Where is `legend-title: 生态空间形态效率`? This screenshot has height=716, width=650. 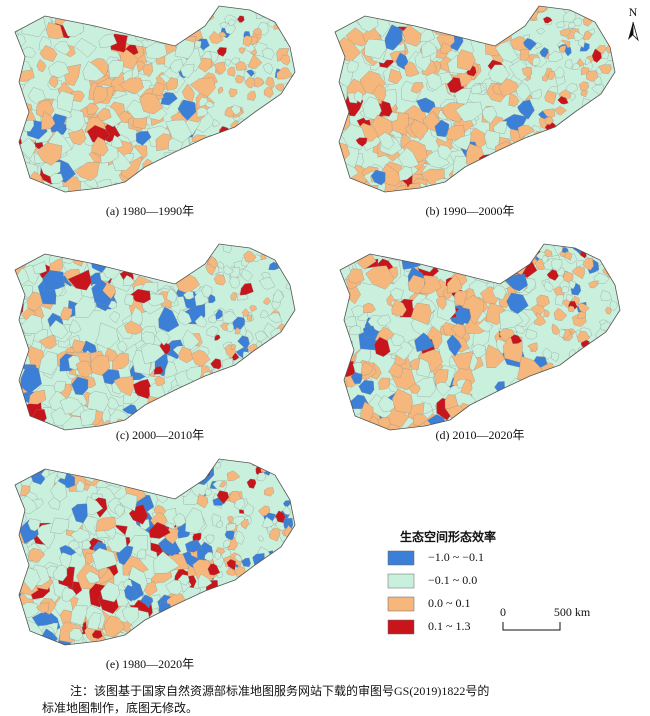
legend-title: 生态空间形态效率 is located at coordinates (448, 536).